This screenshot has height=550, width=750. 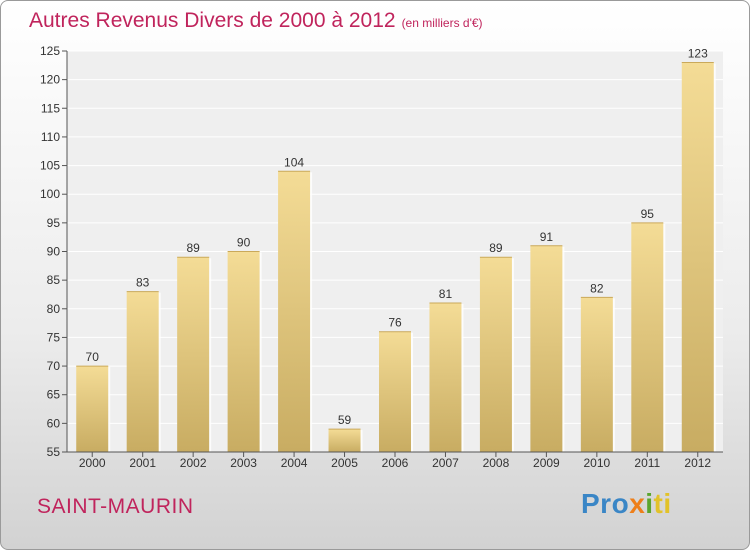 I want to click on logo-part-1: Pro, so click(x=605, y=503).